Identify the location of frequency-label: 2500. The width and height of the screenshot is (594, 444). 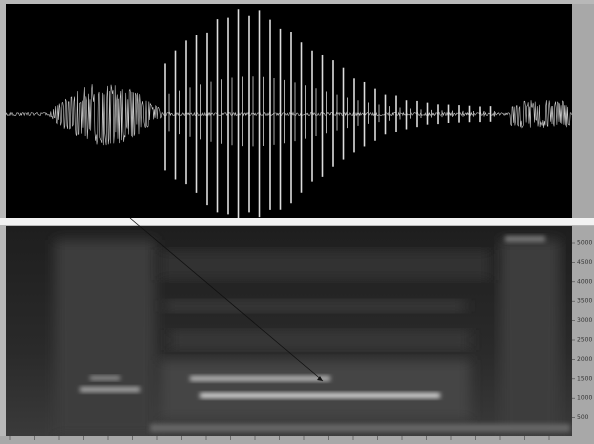
(584, 340).